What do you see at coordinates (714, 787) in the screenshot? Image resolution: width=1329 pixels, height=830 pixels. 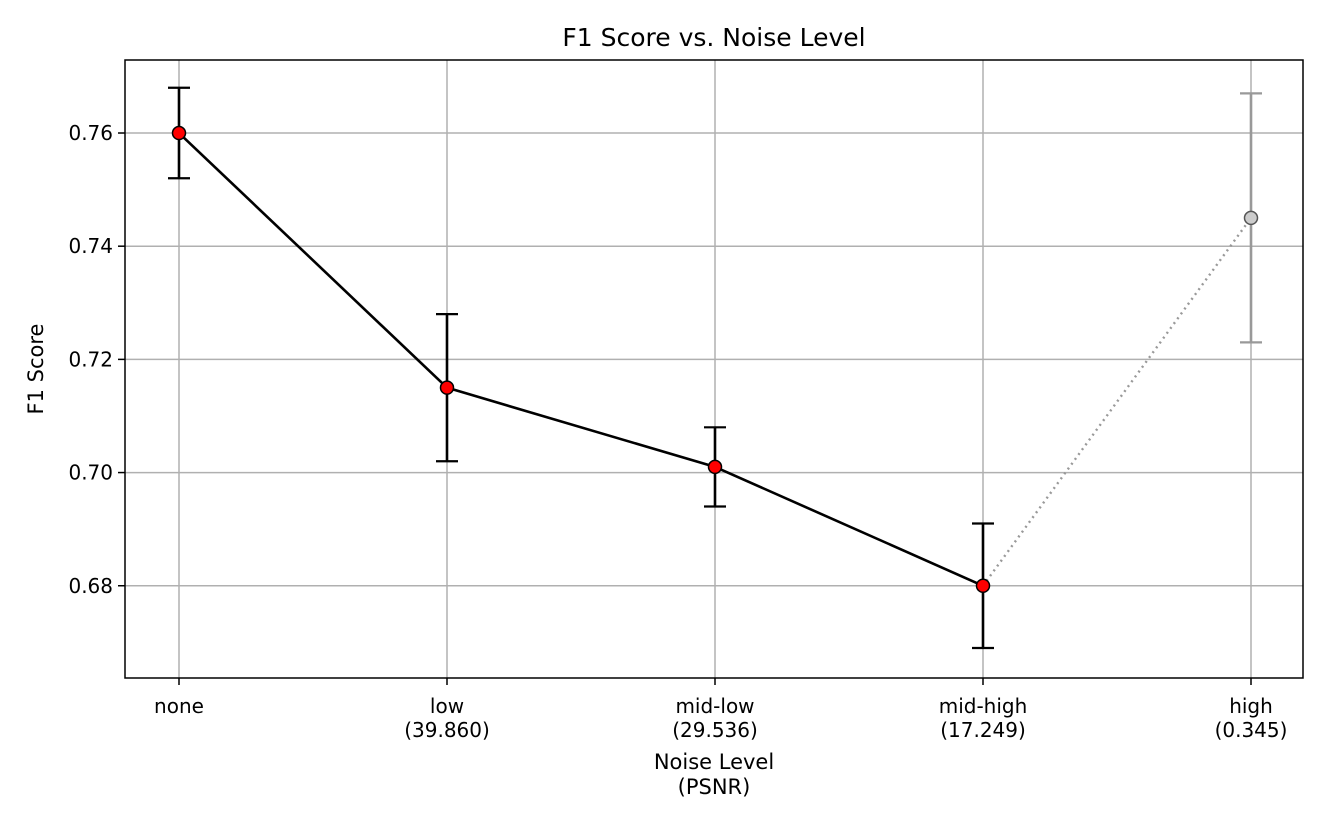 I see `x-axis-label-line2: (PSNR)` at bounding box center [714, 787].